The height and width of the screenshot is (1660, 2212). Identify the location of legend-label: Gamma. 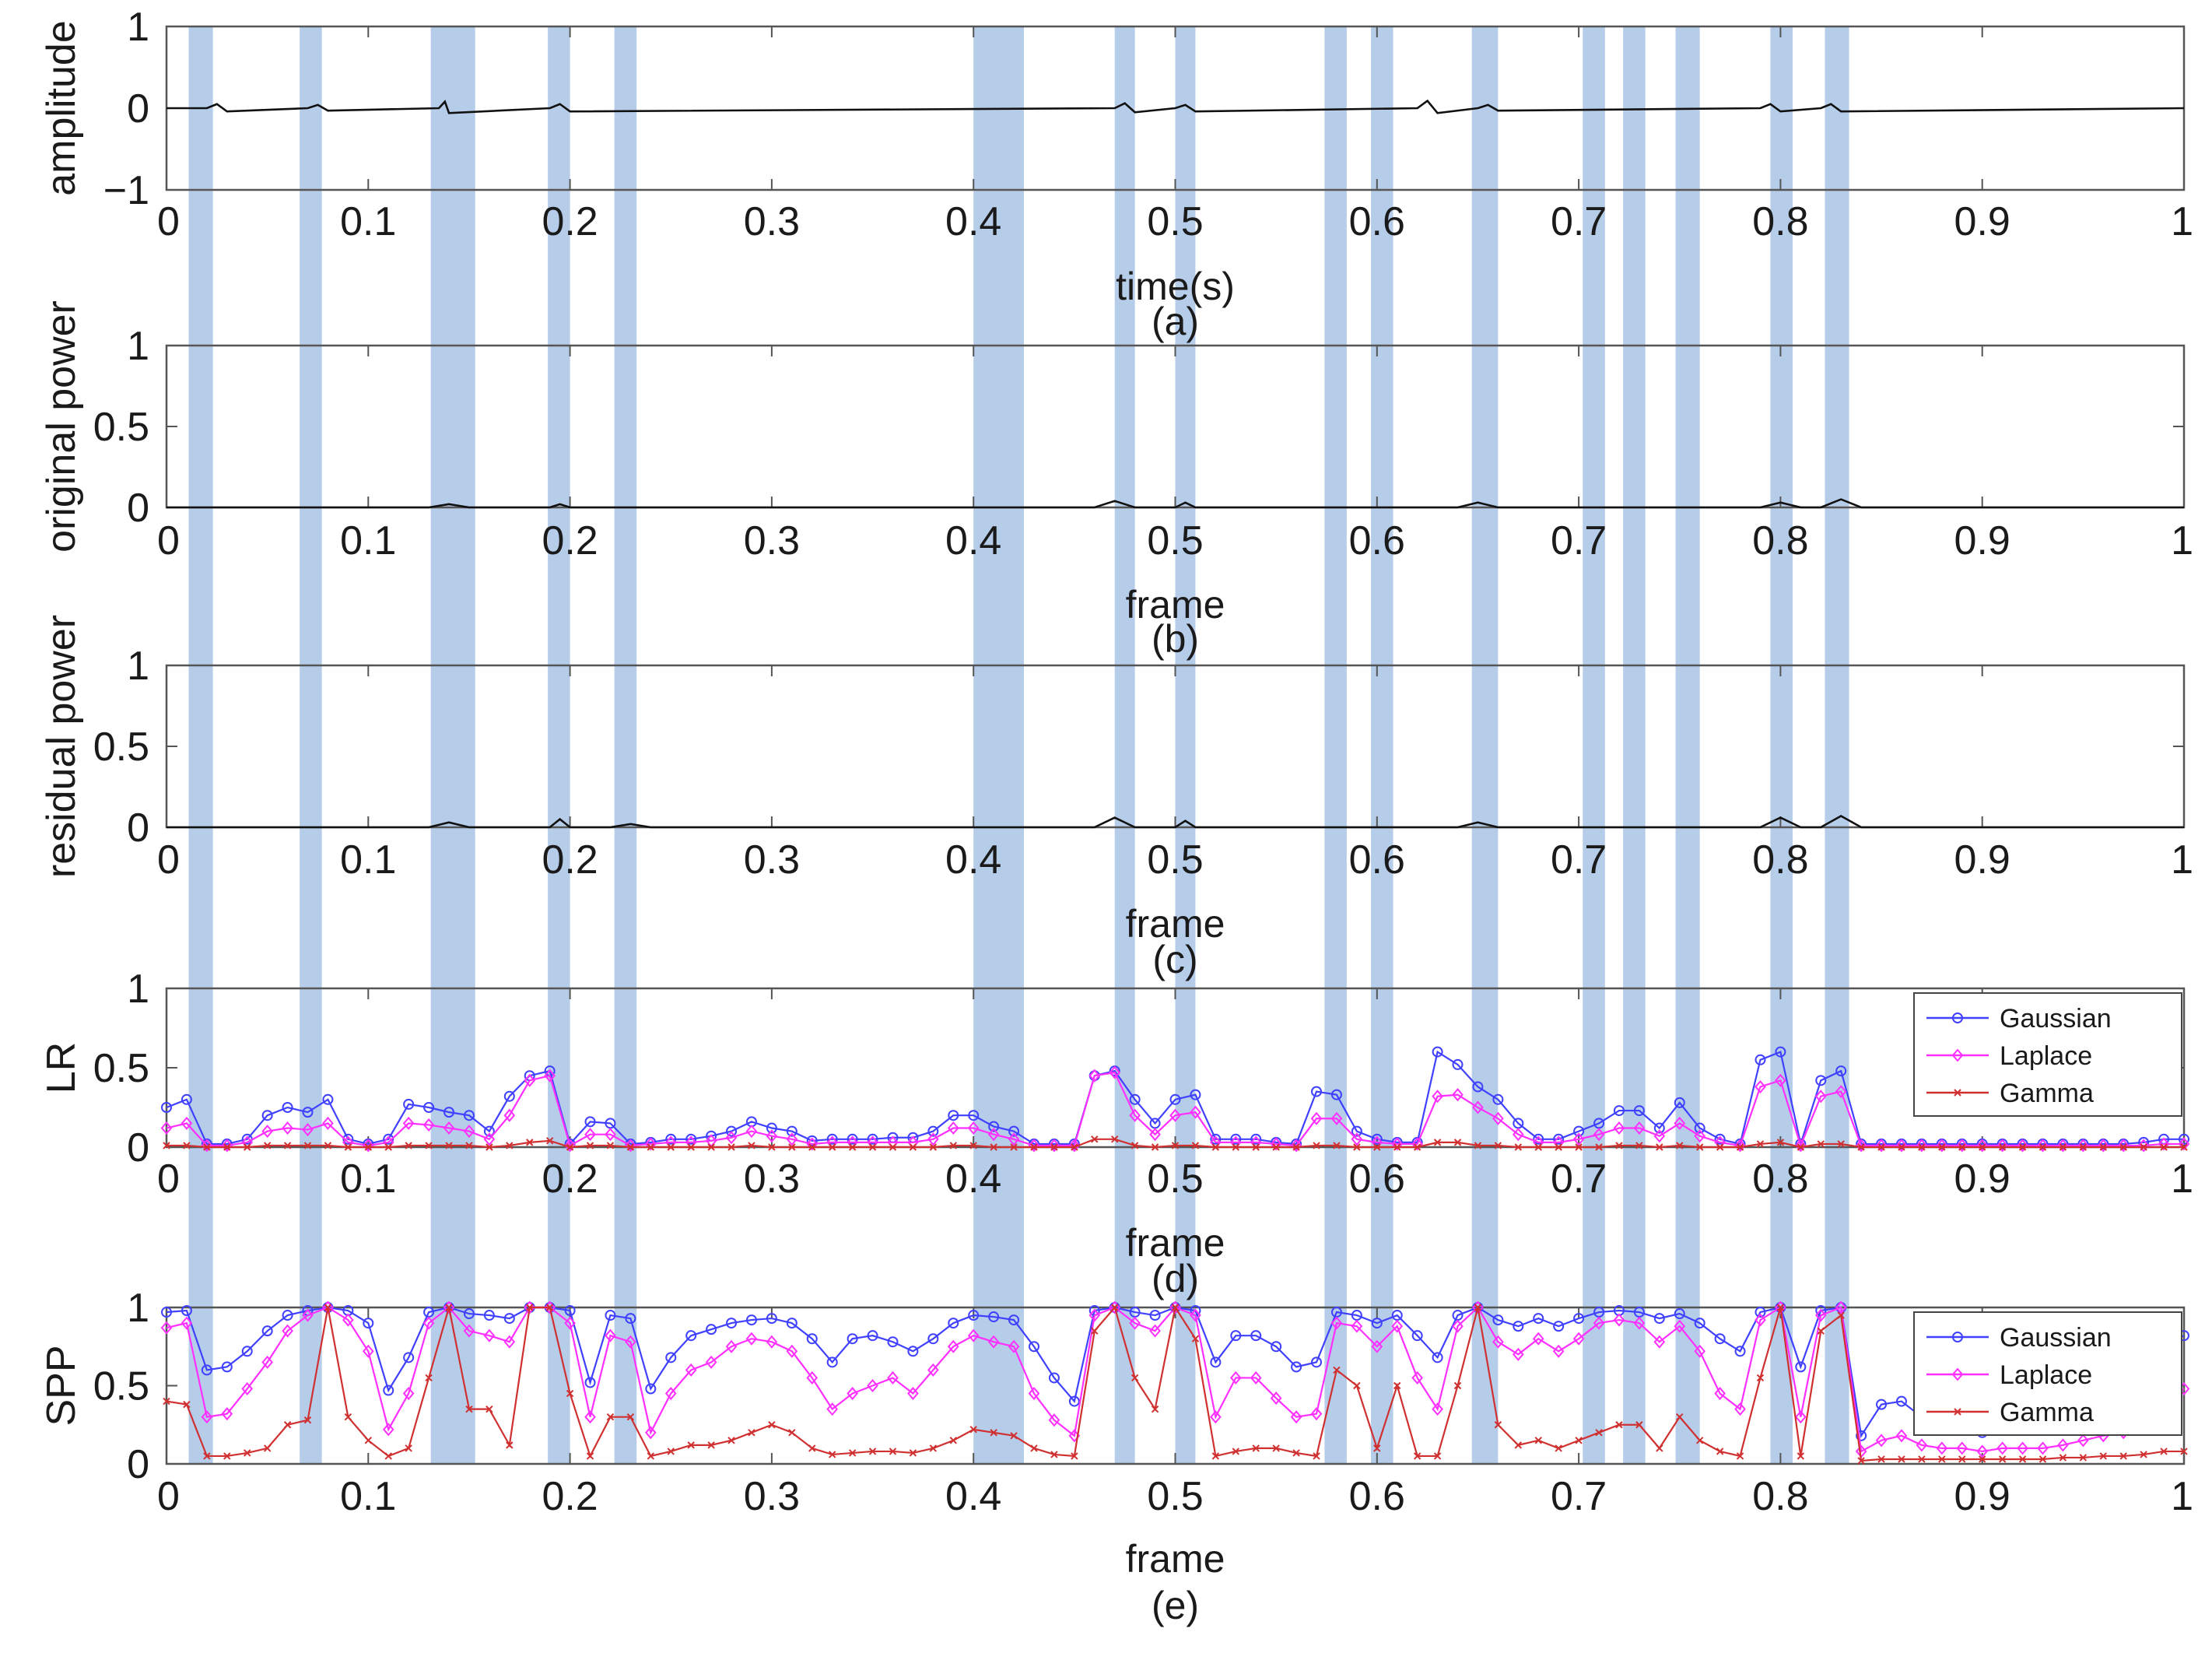
(2047, 1093).